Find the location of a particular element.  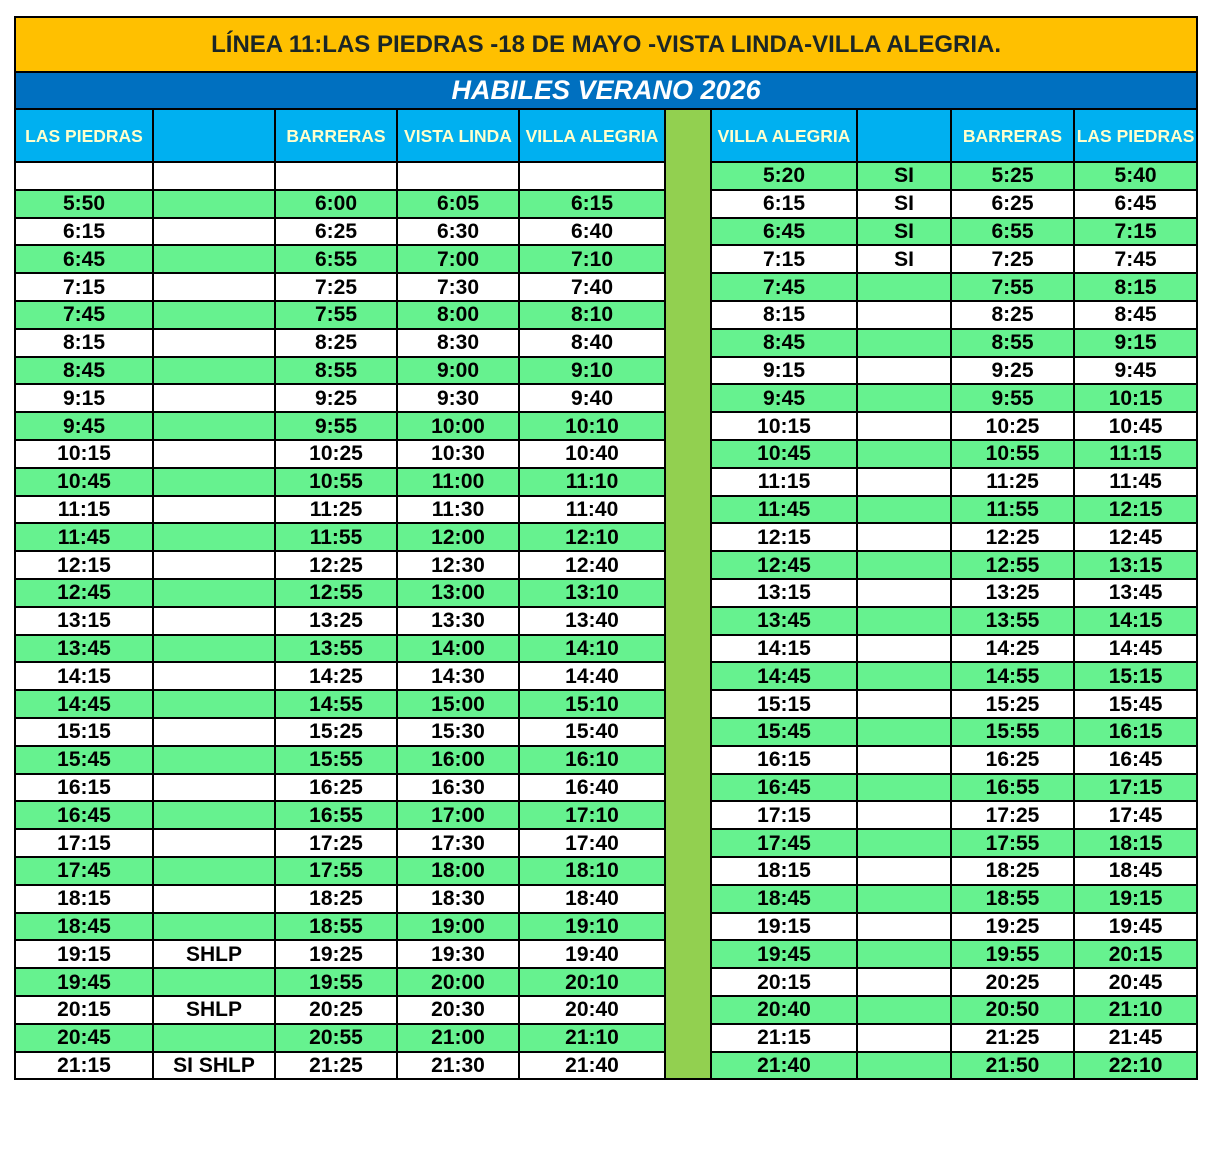

table-row: 5:50 6:00 6:05 6:15 6:15 SI 6:25 6:45 is located at coordinates (606, 203).